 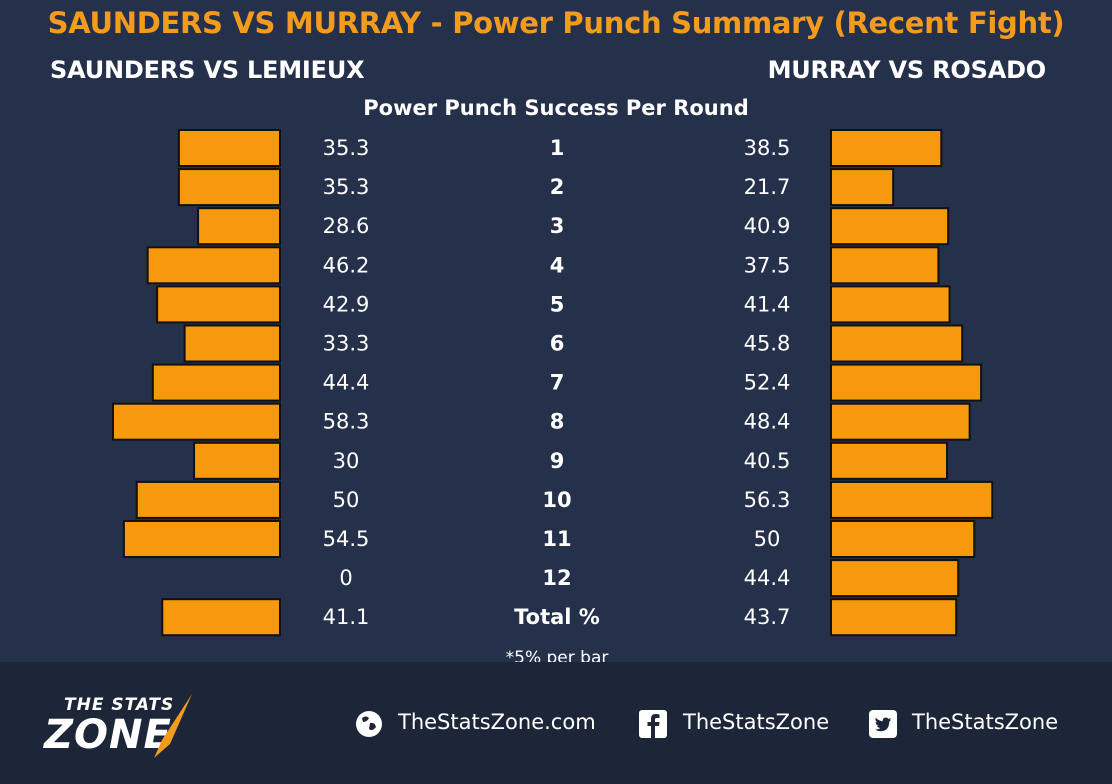 What do you see at coordinates (767, 539) in the screenshot?
I see `right-value-label: 50` at bounding box center [767, 539].